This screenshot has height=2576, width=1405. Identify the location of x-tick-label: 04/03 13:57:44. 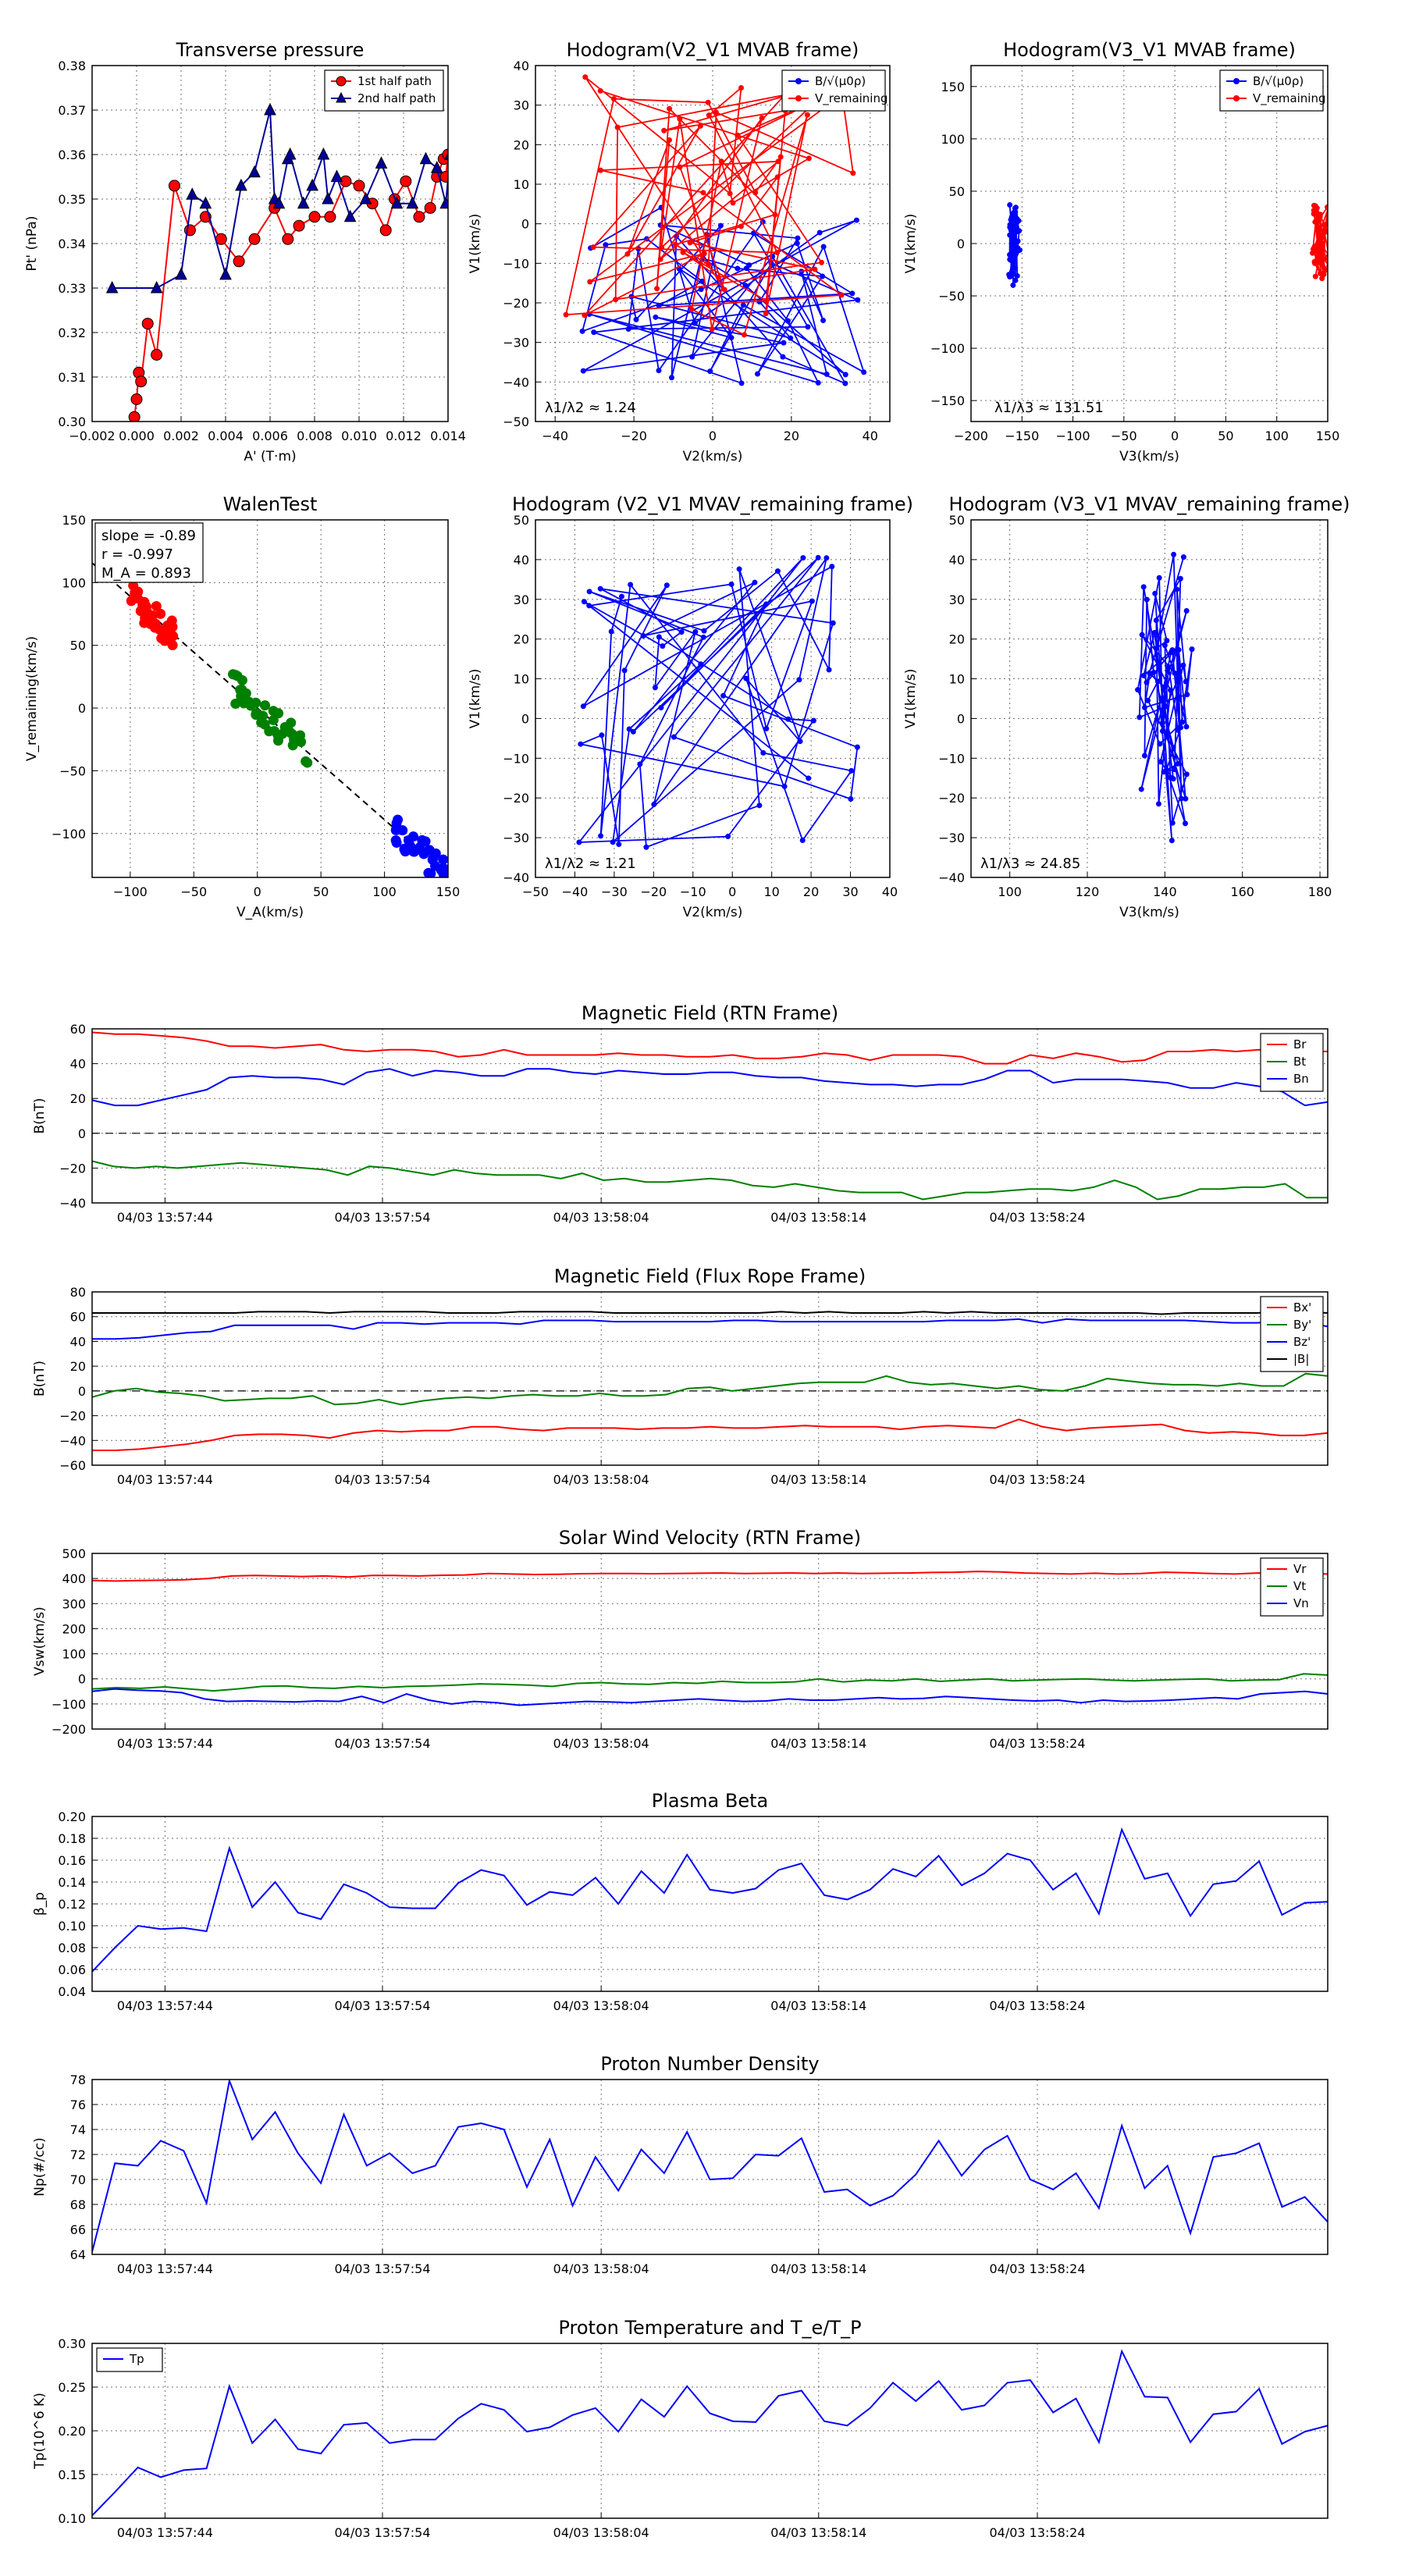
(165, 2268).